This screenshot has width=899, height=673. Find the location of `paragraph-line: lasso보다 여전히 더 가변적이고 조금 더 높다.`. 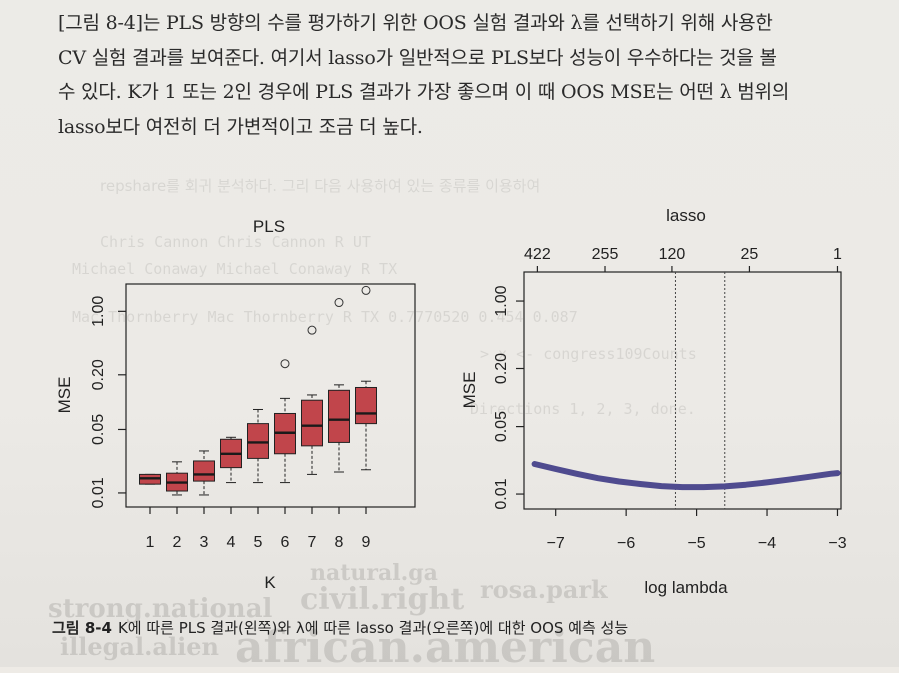

paragraph-line: lasso보다 여전히 더 가변적이고 조금 더 높다. is located at coordinates (240, 126).